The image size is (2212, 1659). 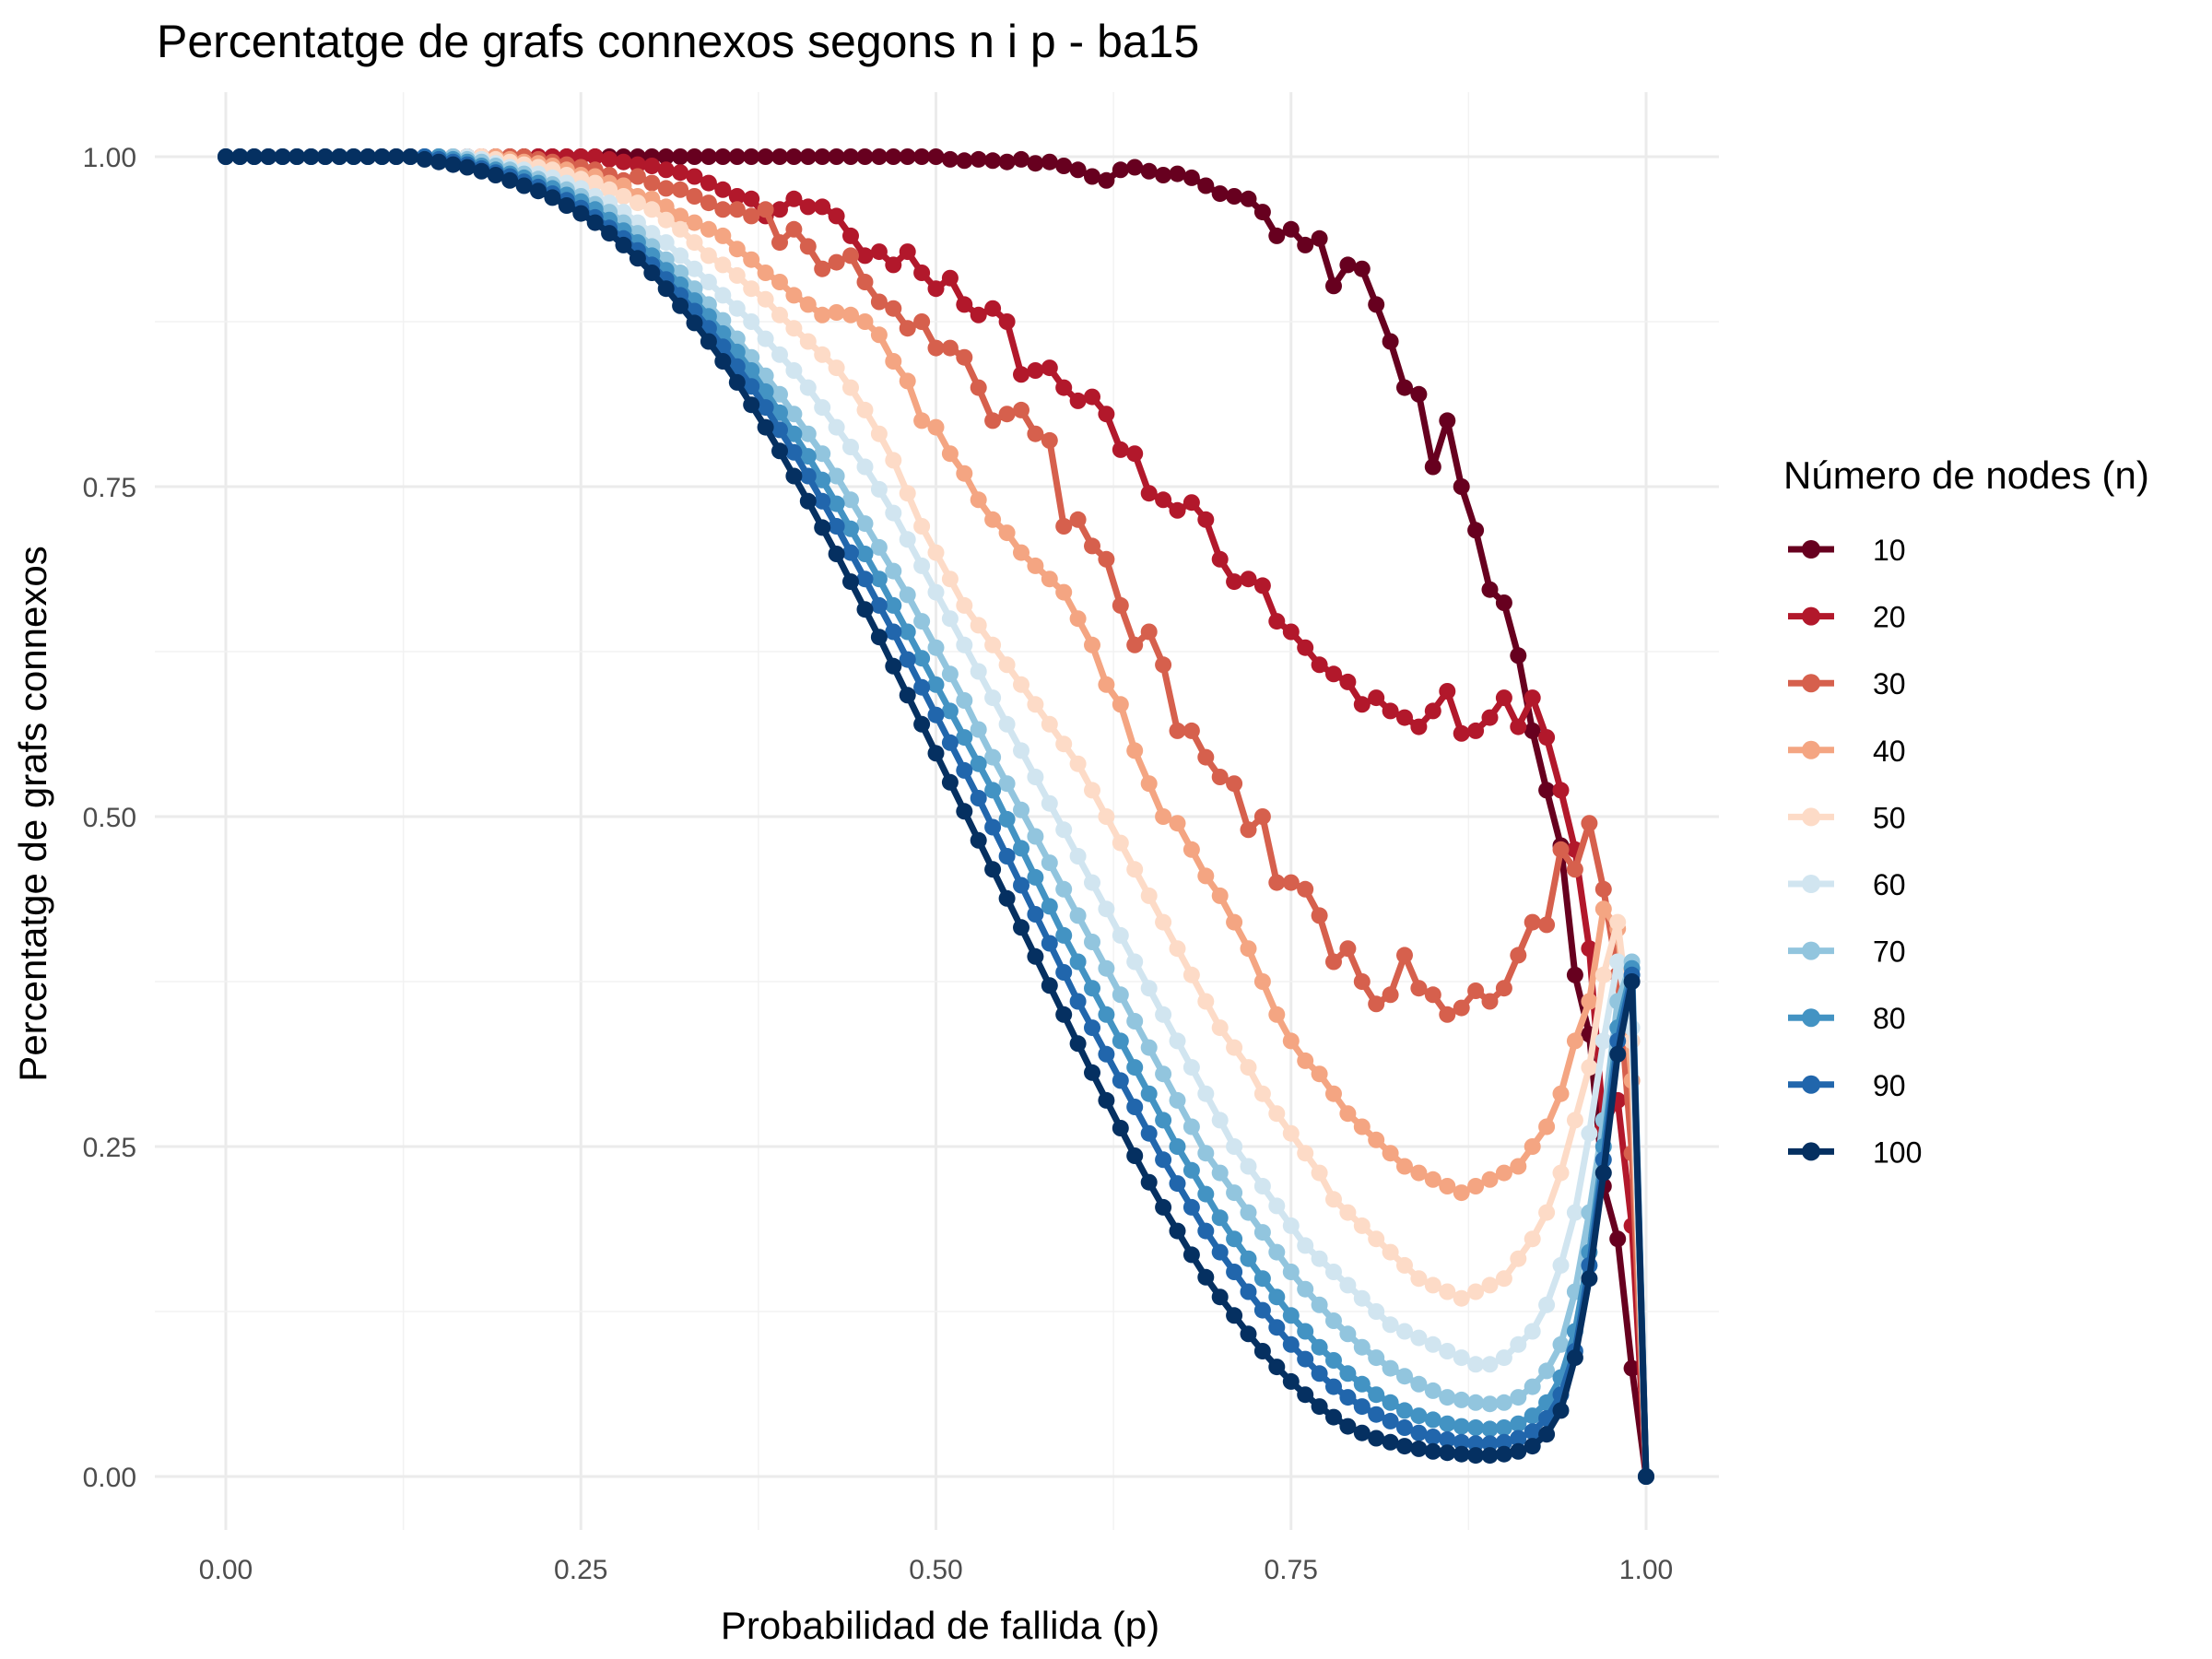 I want to click on legend-label: 10, so click(x=1889, y=550).